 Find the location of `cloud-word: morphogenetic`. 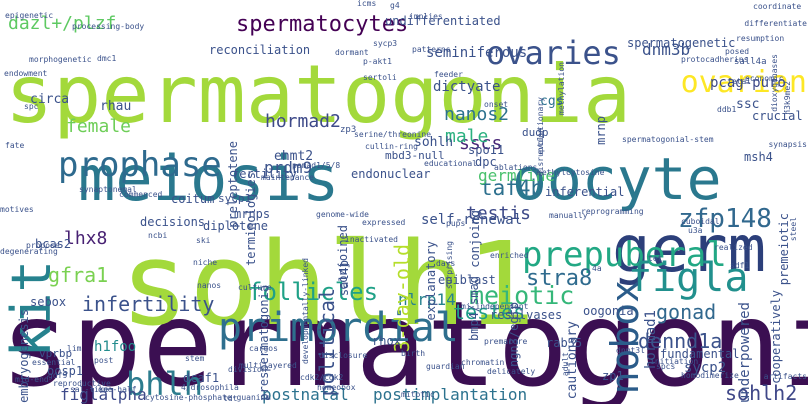

cloud-word: morphogenetic is located at coordinates (60, 59).